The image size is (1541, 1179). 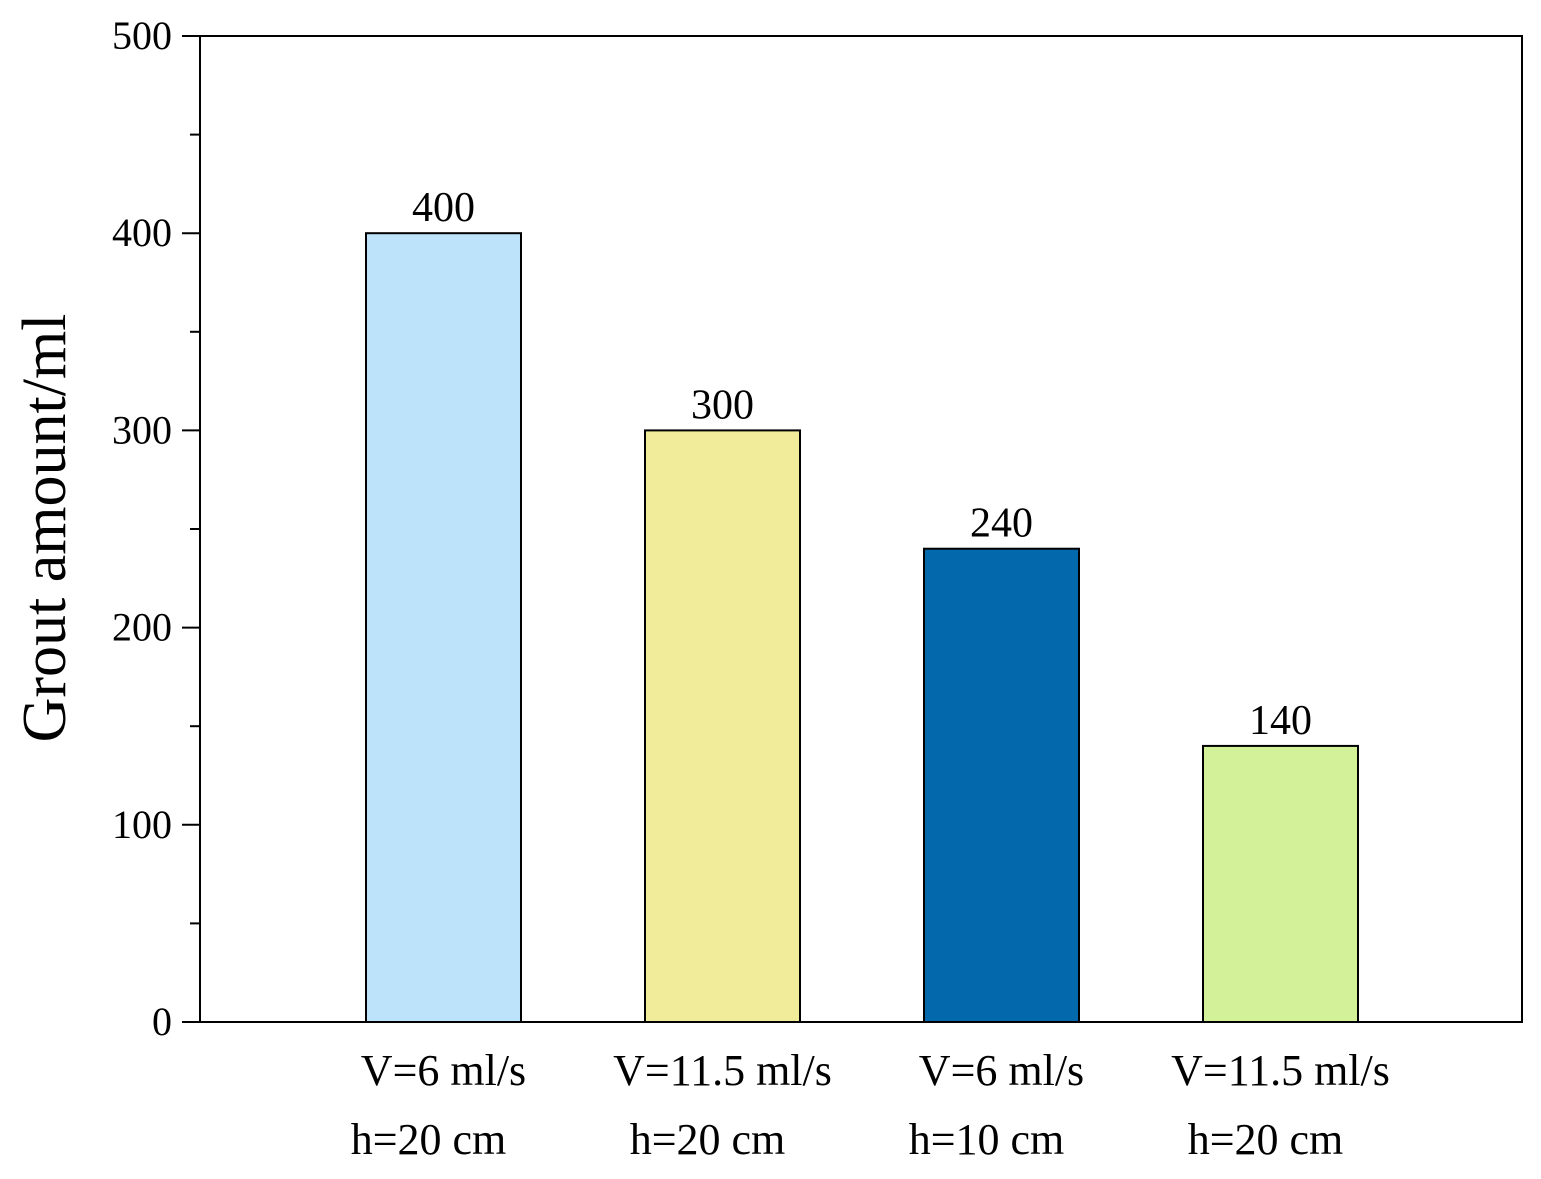 What do you see at coordinates (142, 824) in the screenshot?
I see `y-tick-label: 100` at bounding box center [142, 824].